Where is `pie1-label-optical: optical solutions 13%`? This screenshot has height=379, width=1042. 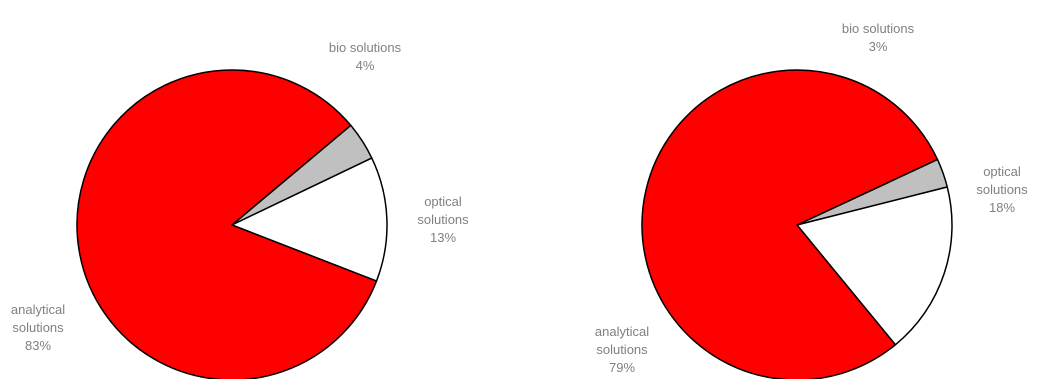
pie1-label-optical: optical solutions 13% is located at coordinates (443, 219).